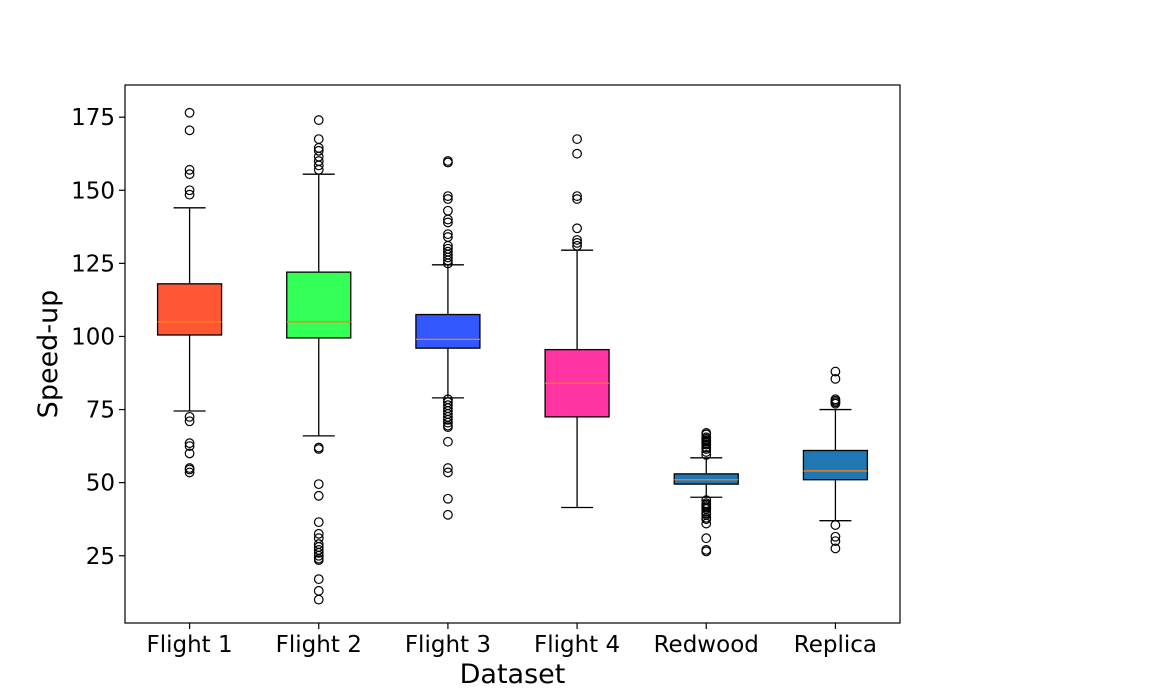  Describe the element at coordinates (577, 645) in the screenshot. I see `x-tick-label: Flight 4` at that location.